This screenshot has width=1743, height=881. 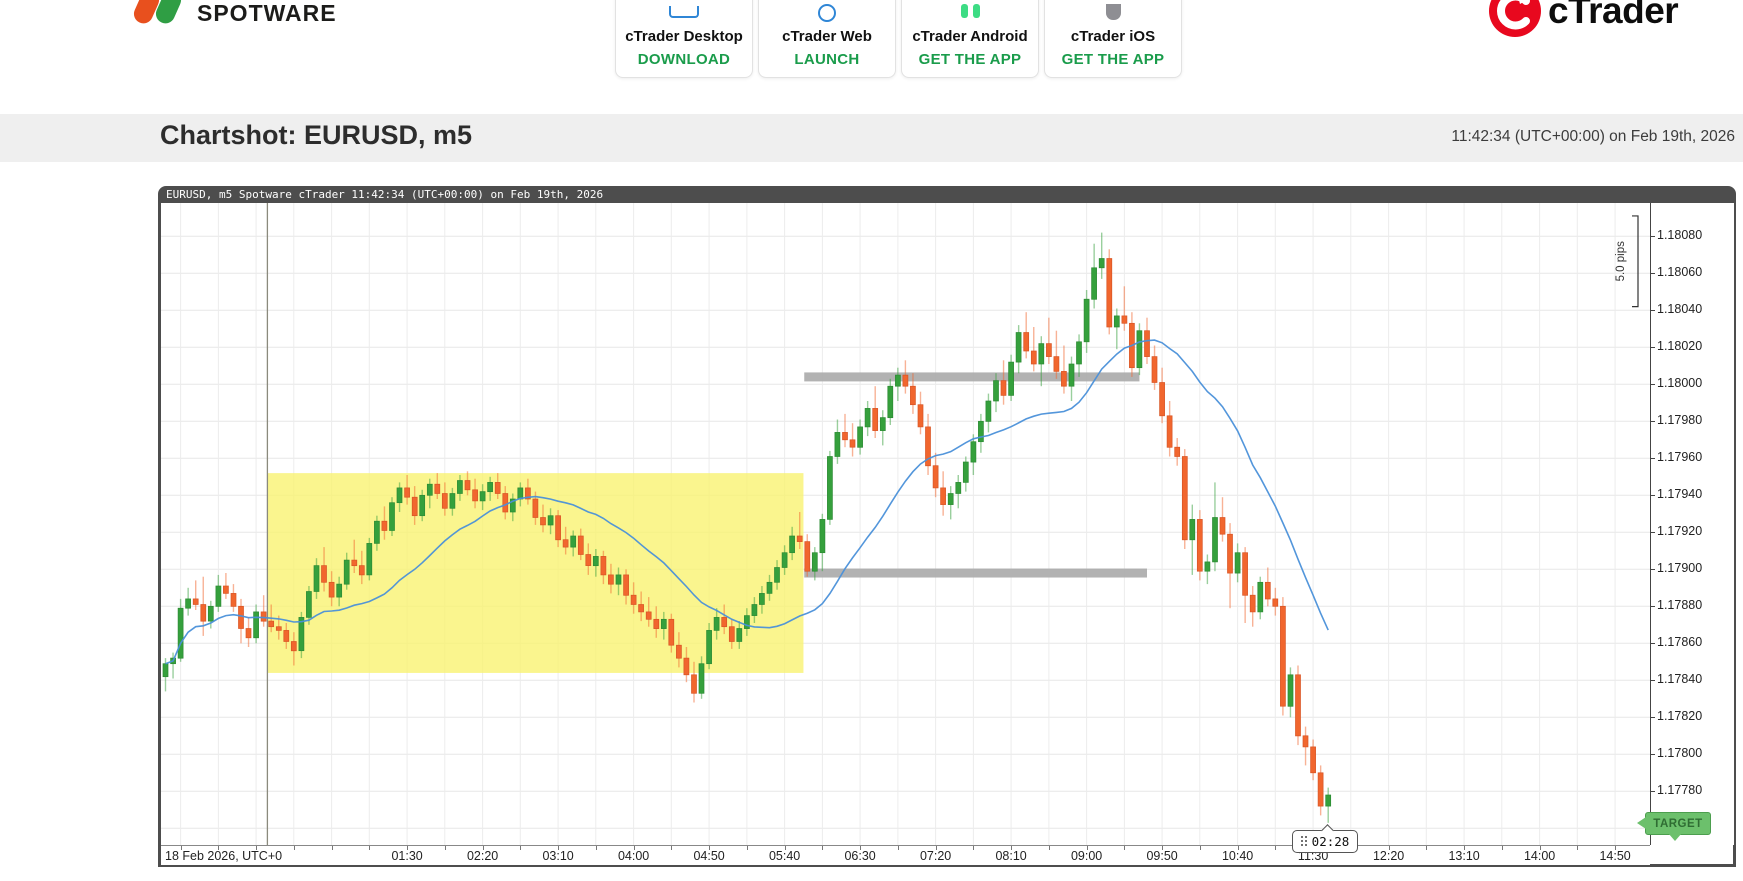 I want to click on grip-dots-icon, so click(x=1304, y=841).